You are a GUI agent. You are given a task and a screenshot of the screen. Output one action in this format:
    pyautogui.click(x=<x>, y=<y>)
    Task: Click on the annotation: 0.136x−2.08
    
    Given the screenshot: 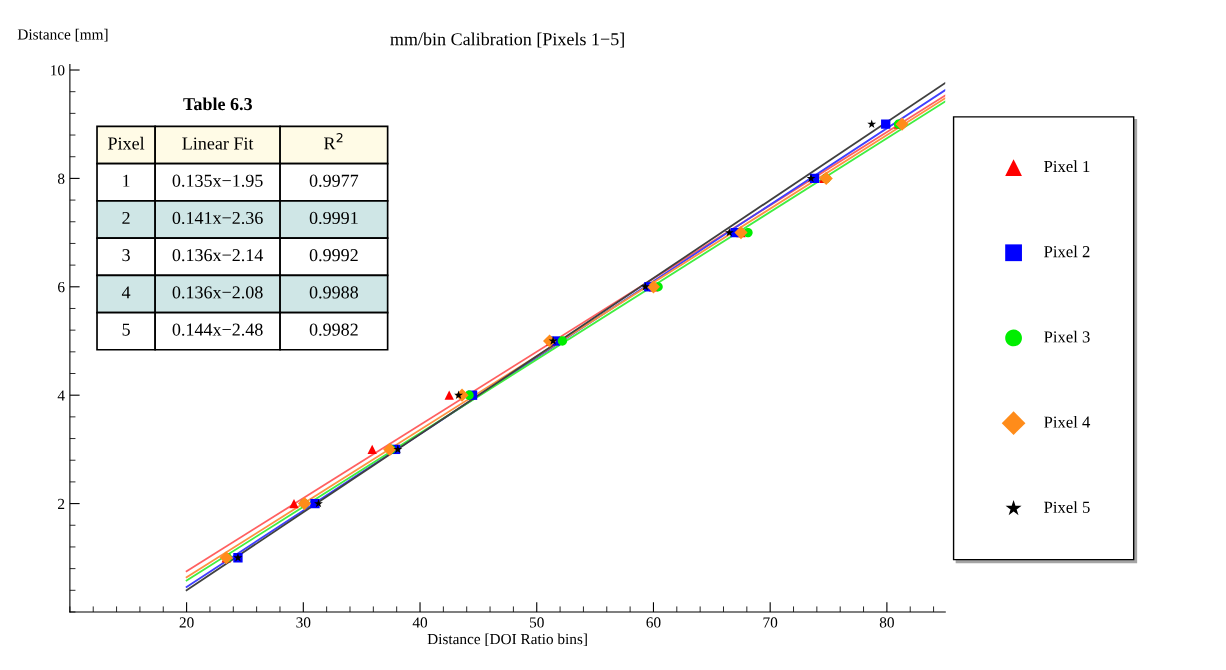 What is the action you would take?
    pyautogui.click(x=217, y=292)
    